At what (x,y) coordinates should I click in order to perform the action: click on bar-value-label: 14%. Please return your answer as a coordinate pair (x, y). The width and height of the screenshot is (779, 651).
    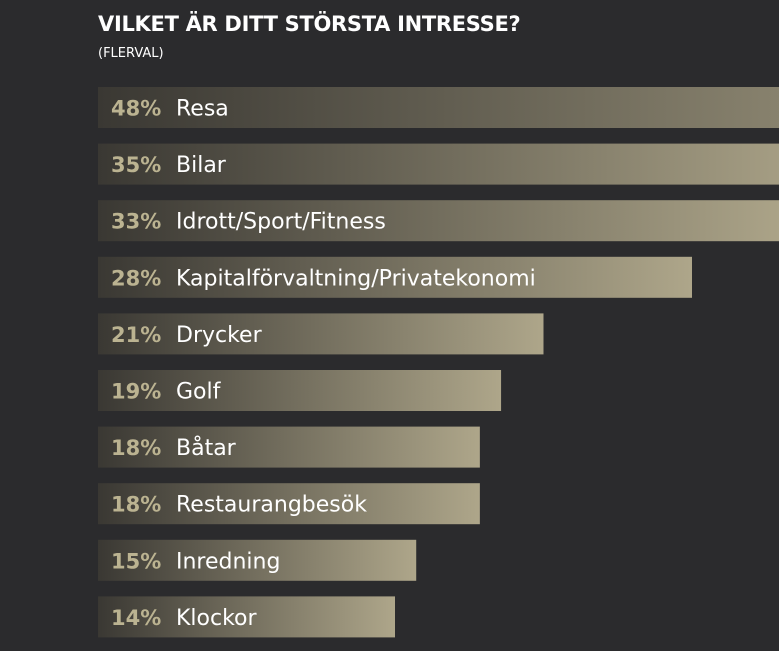
    Looking at the image, I should click on (136, 618).